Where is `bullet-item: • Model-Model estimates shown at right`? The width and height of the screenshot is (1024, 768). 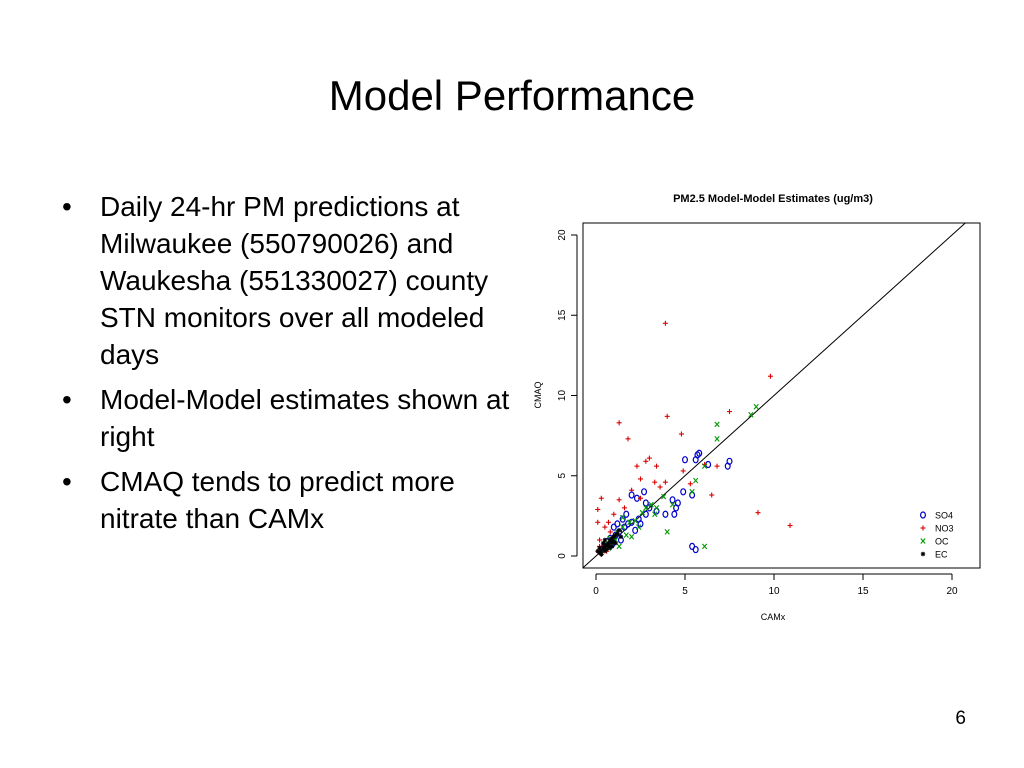 bullet-item: • Model-Model estimates shown at right is located at coordinates (288, 418).